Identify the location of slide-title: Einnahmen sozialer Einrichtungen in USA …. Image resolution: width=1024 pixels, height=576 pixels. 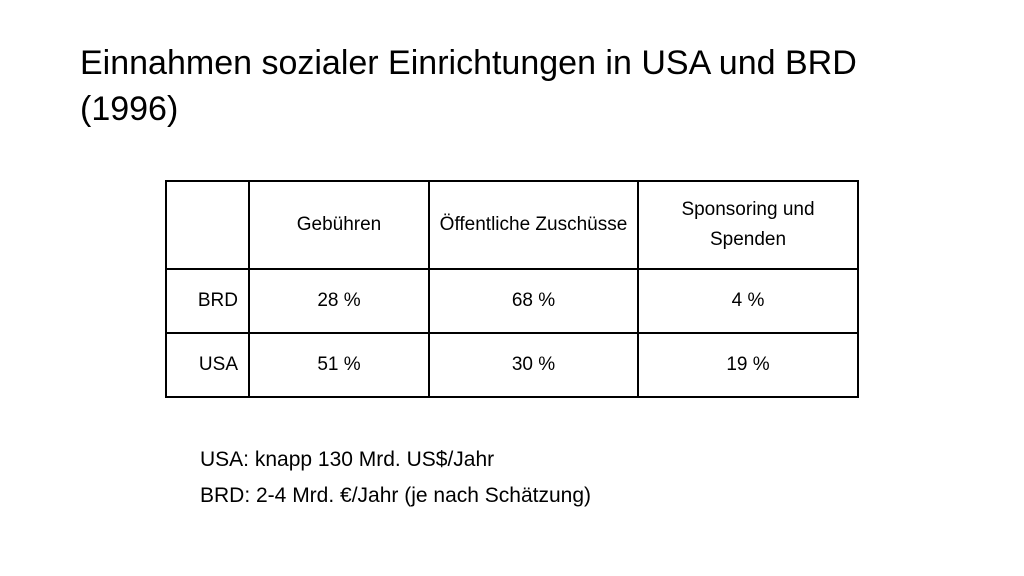
(468, 86).